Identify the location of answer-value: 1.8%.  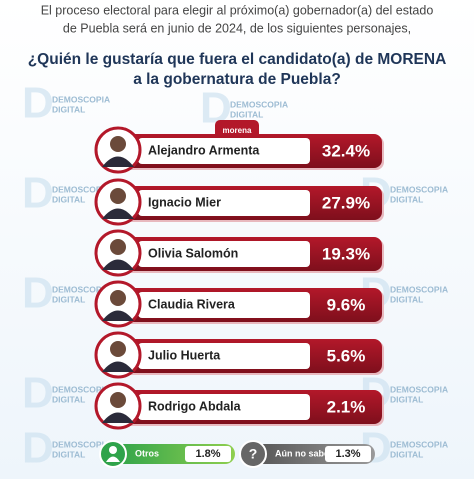
(207, 454).